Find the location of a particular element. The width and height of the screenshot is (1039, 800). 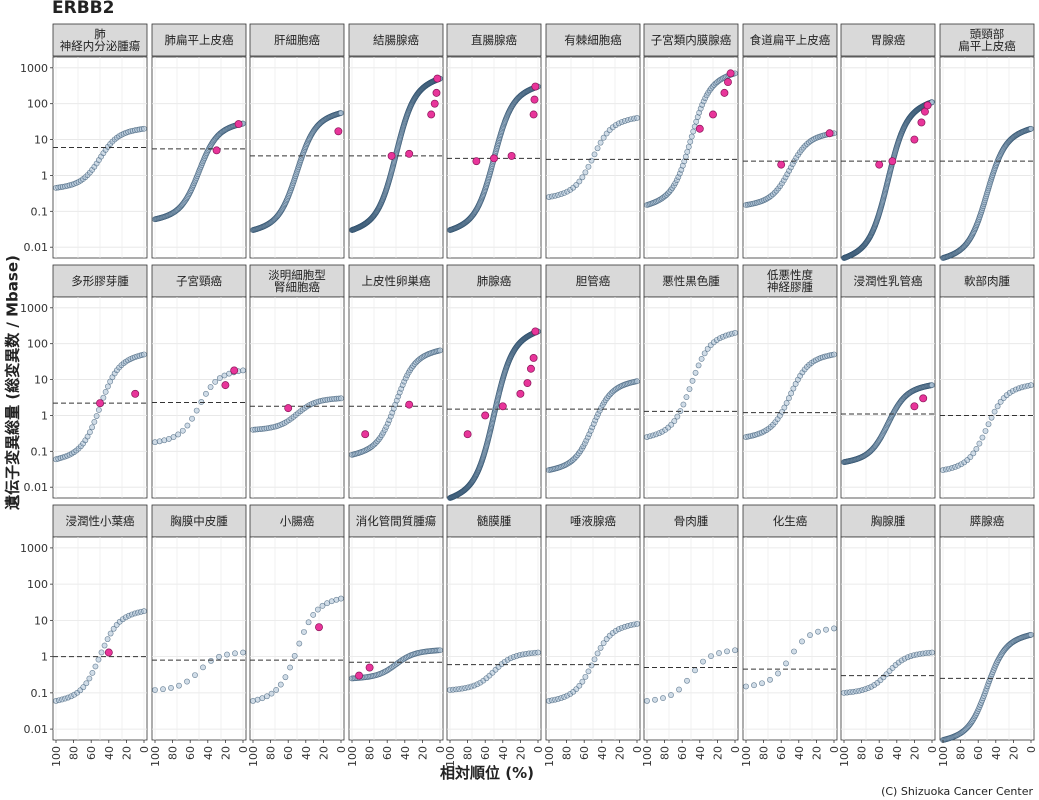

panel: 結腸腺癌 is located at coordinates (396, 141).